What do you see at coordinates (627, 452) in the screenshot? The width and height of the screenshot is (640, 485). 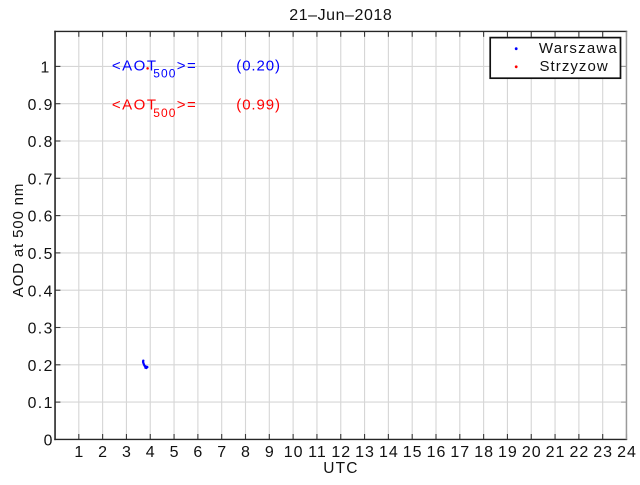 I see `svg-text: 24` at bounding box center [627, 452].